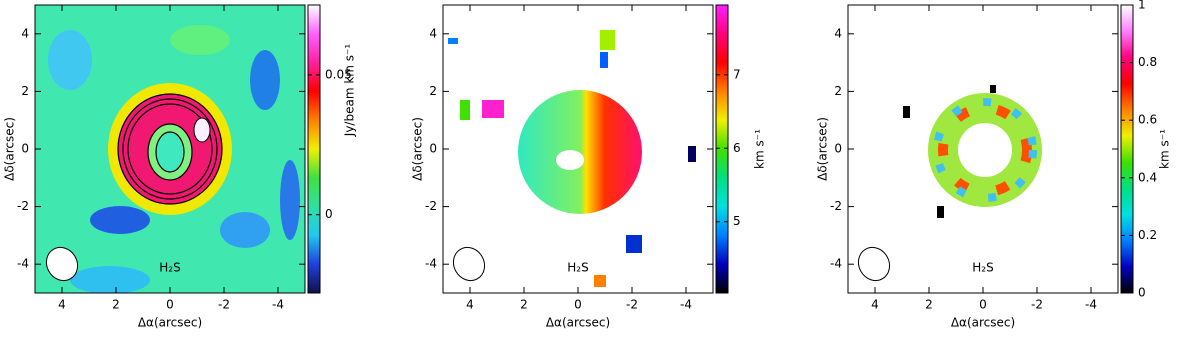  I want to click on colorbar-tick-label: 0.8, so click(1147, 62).